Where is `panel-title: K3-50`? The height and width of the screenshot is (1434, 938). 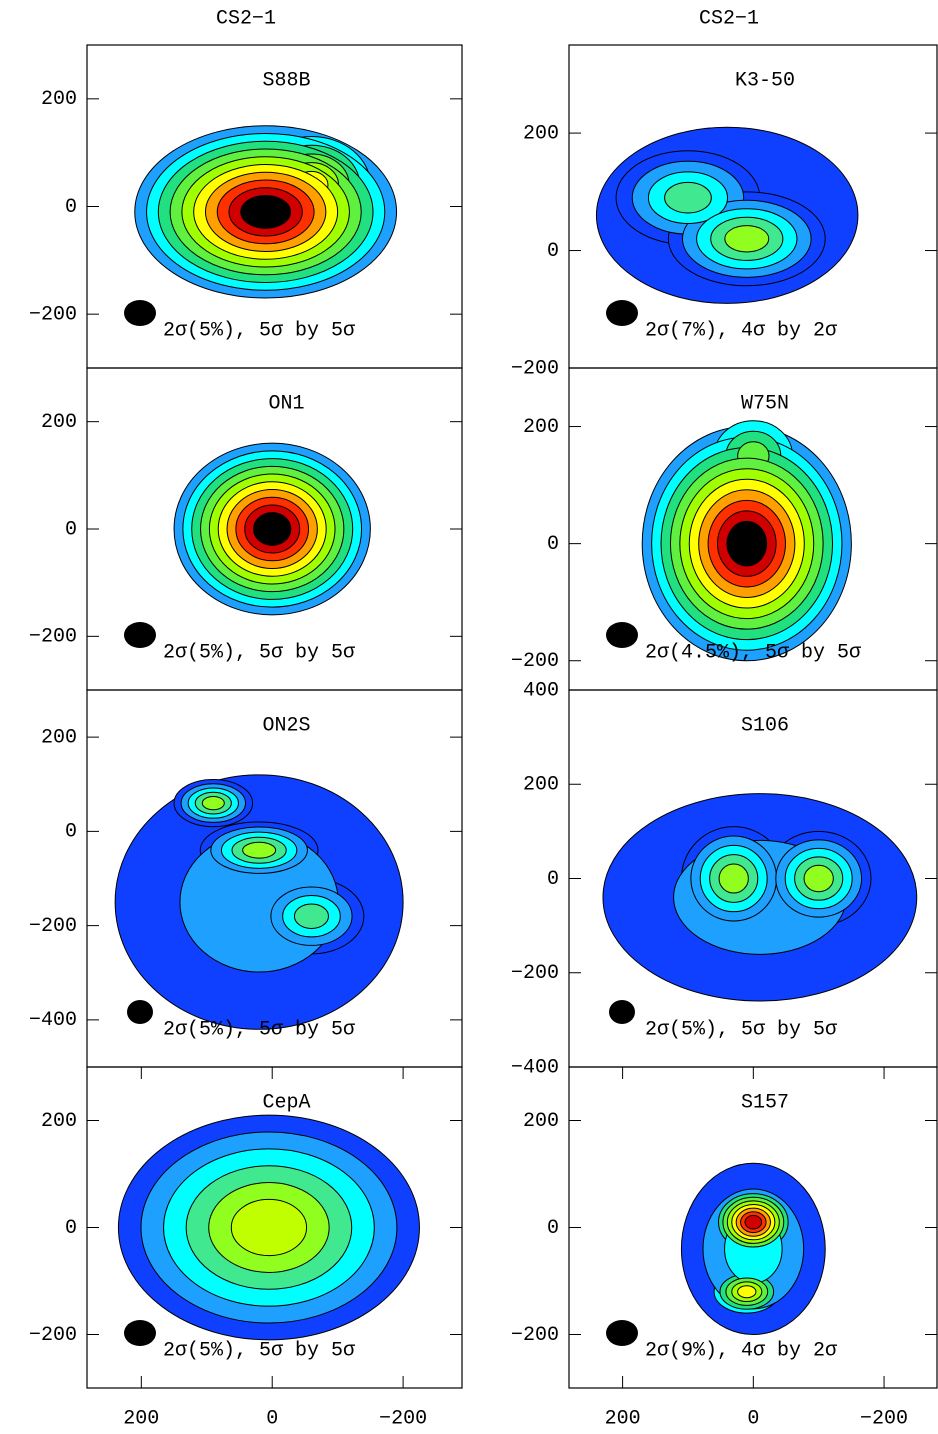 panel-title: K3-50 is located at coordinates (765, 80).